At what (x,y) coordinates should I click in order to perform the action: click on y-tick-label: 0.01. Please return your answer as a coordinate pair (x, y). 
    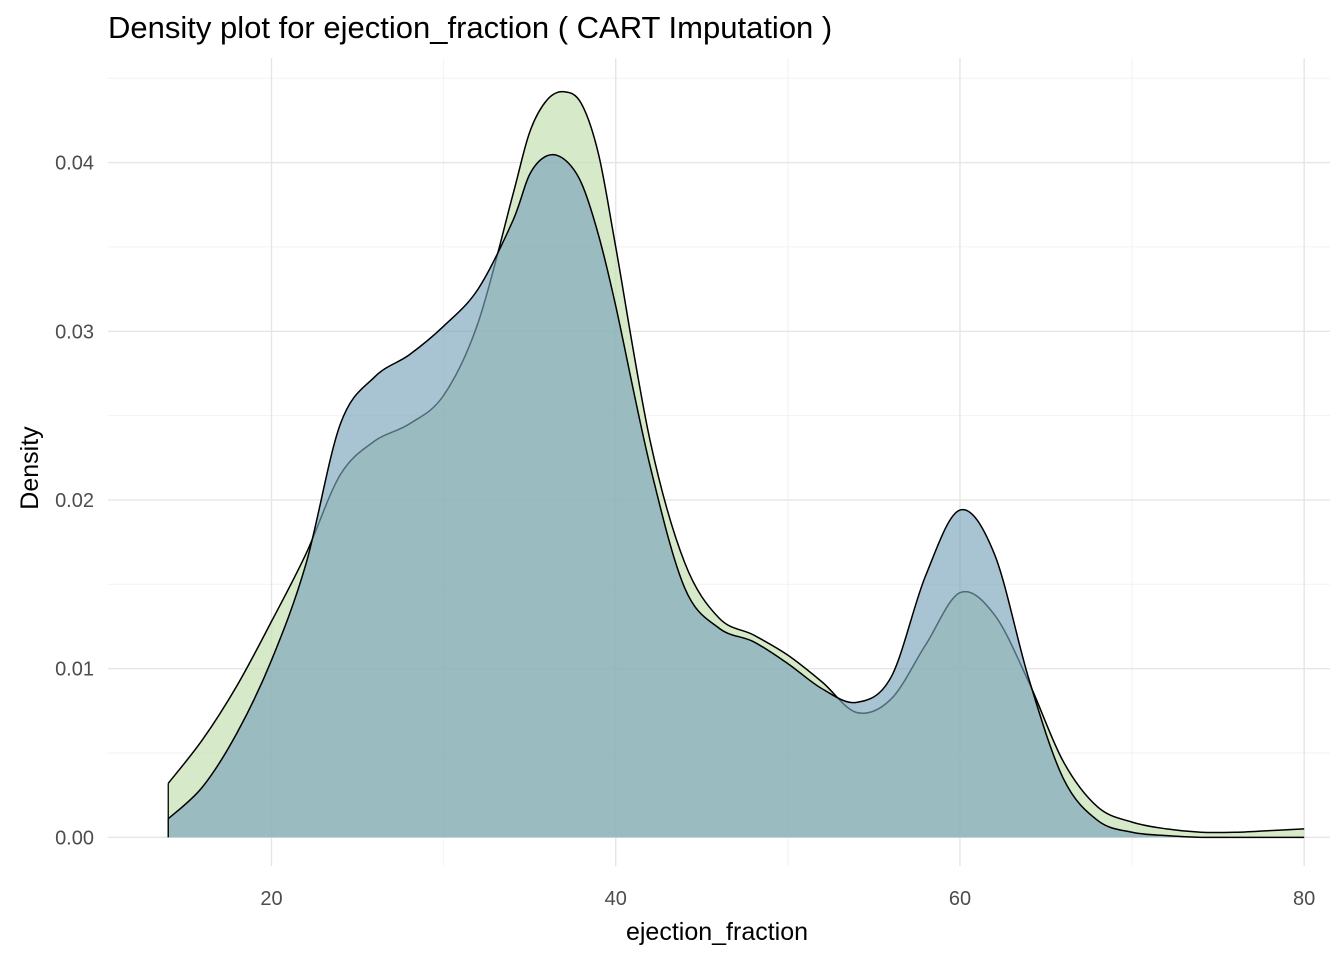
    Looking at the image, I should click on (74, 670).